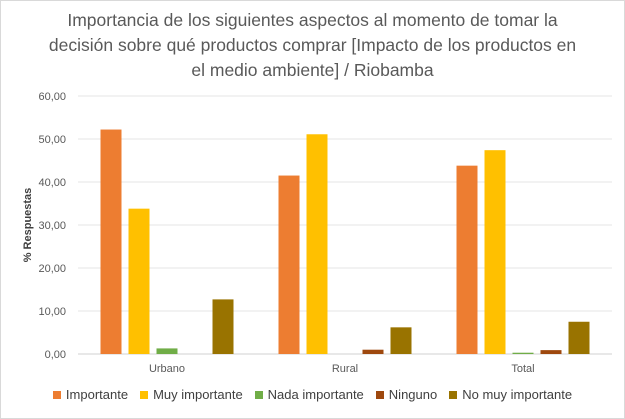  What do you see at coordinates (167, 369) in the screenshot?
I see `category-label: Urbano` at bounding box center [167, 369].